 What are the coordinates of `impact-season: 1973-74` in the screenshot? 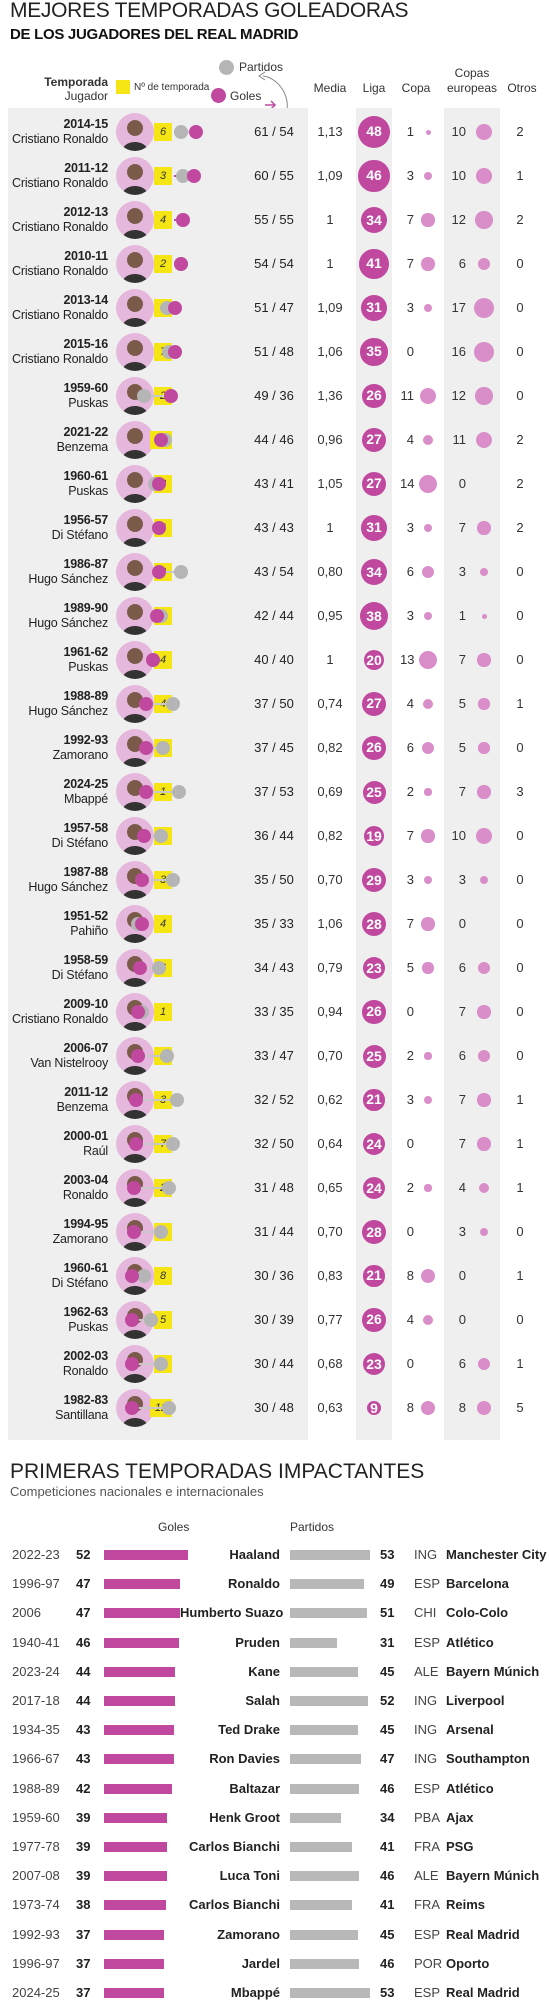 It's located at (36, 1905).